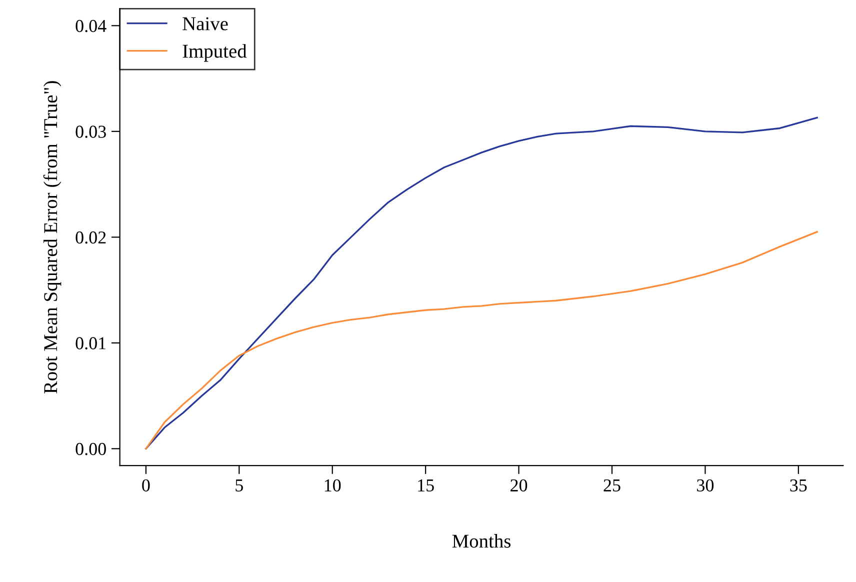 This screenshot has width=856, height=582. Describe the element at coordinates (91, 449) in the screenshot. I see `y-tick-label: 0.00` at that location.